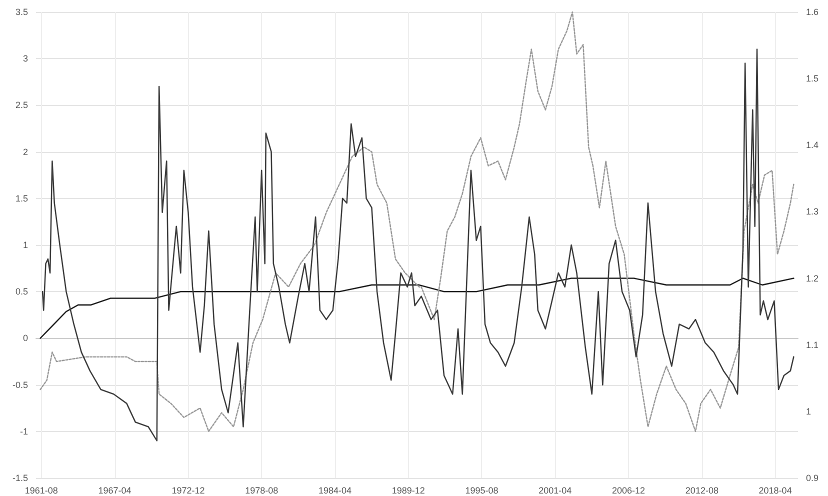  I want to click on y-tick-label: 2.5, so click(21, 105).